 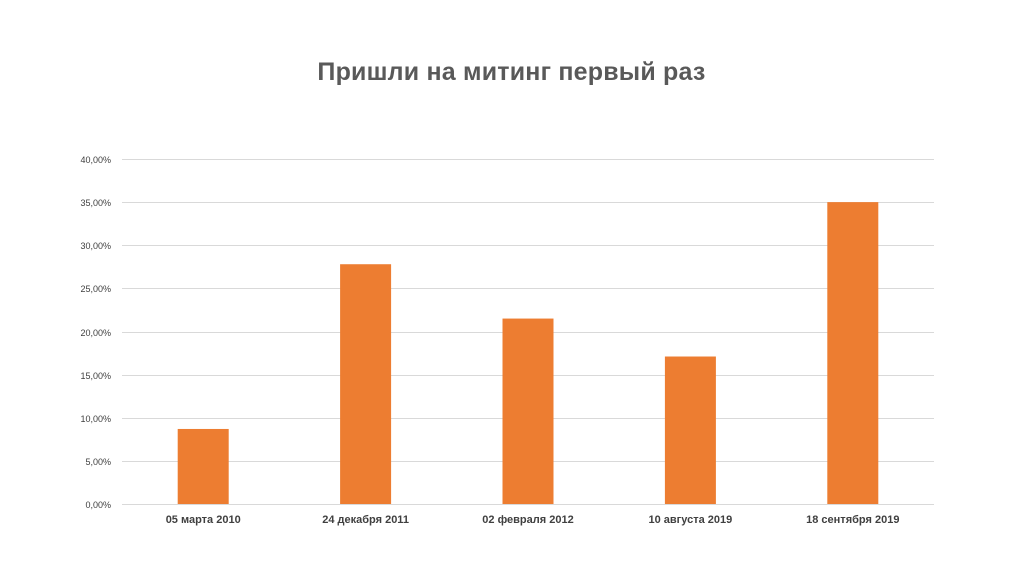 What do you see at coordinates (852, 520) in the screenshot?
I see `x-category-label: 18 сентября 2019` at bounding box center [852, 520].